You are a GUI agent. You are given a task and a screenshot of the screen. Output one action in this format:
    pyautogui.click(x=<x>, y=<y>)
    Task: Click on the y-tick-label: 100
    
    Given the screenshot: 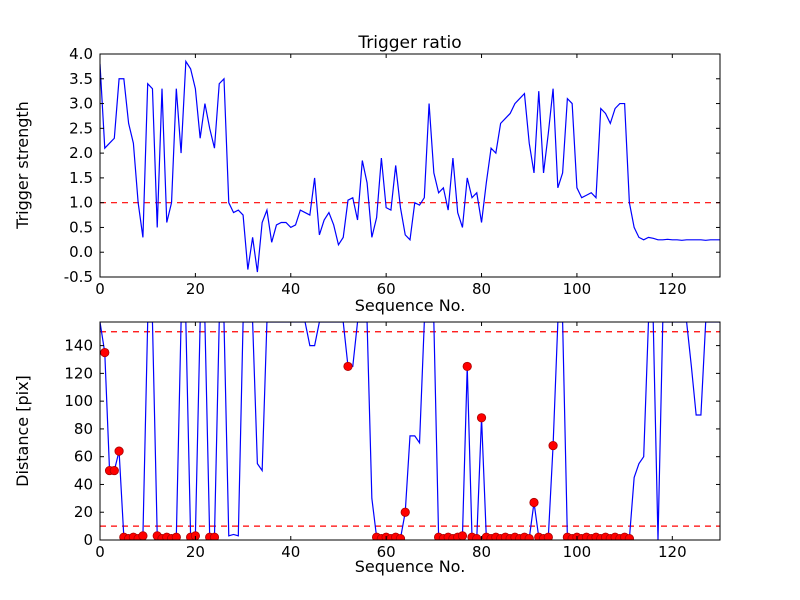 What is the action you would take?
    pyautogui.click(x=78, y=401)
    